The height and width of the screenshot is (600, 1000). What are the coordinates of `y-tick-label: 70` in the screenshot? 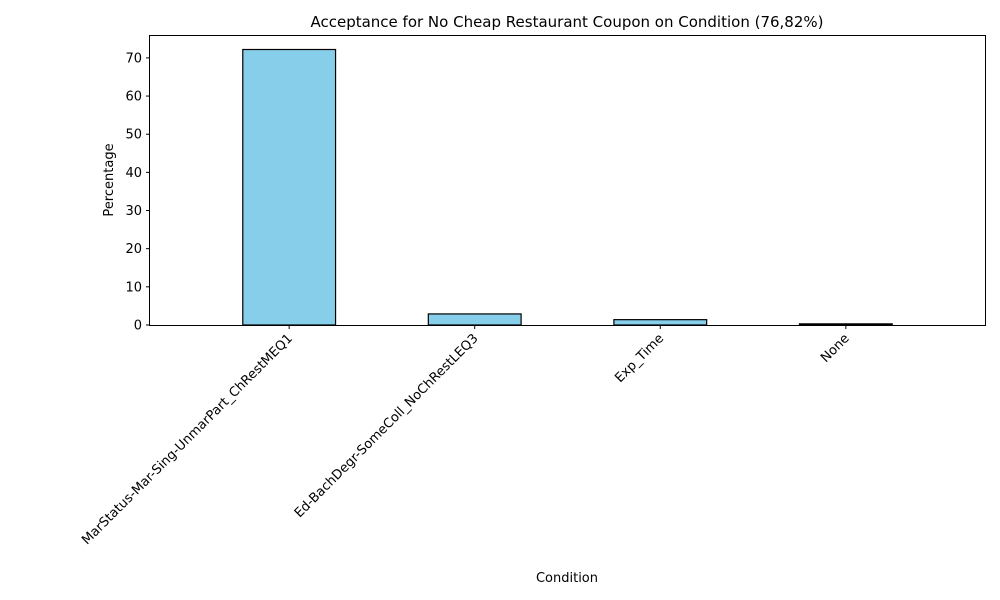 It's located at (133, 58).